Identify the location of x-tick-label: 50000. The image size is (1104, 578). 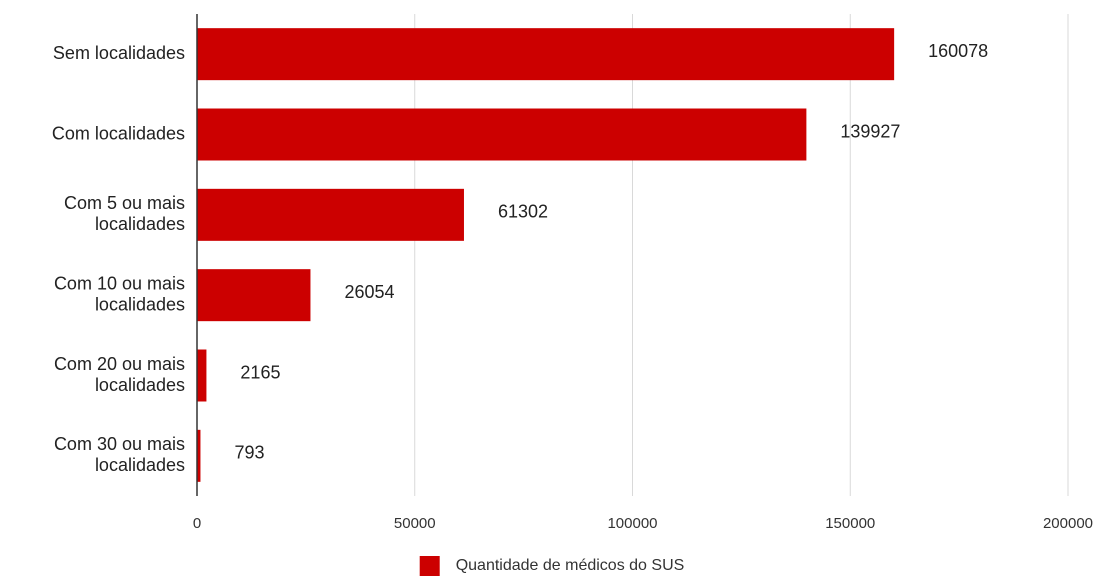
(415, 523).